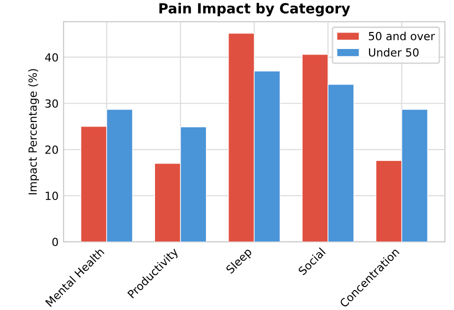 The image size is (454, 310). I want to click on legend-label: 50 and over, so click(401, 36).